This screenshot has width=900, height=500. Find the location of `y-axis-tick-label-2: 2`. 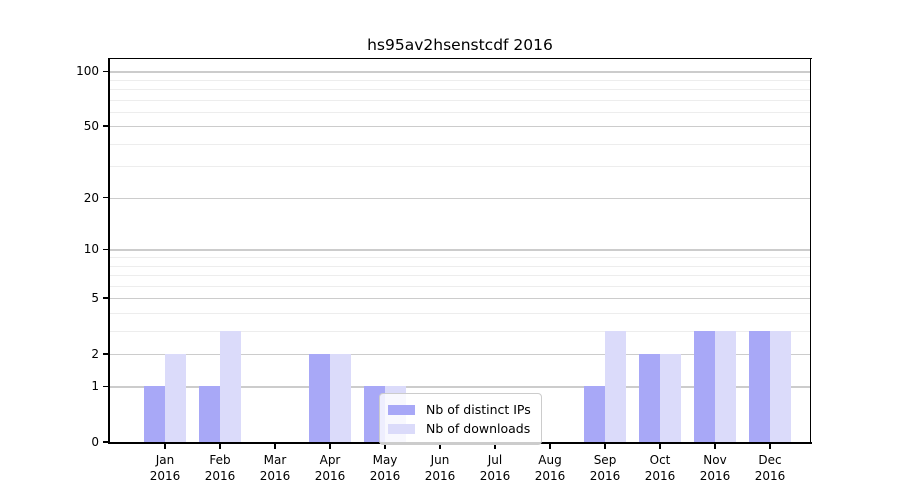

y-axis-tick-label-2: 2 is located at coordinates (95, 353).